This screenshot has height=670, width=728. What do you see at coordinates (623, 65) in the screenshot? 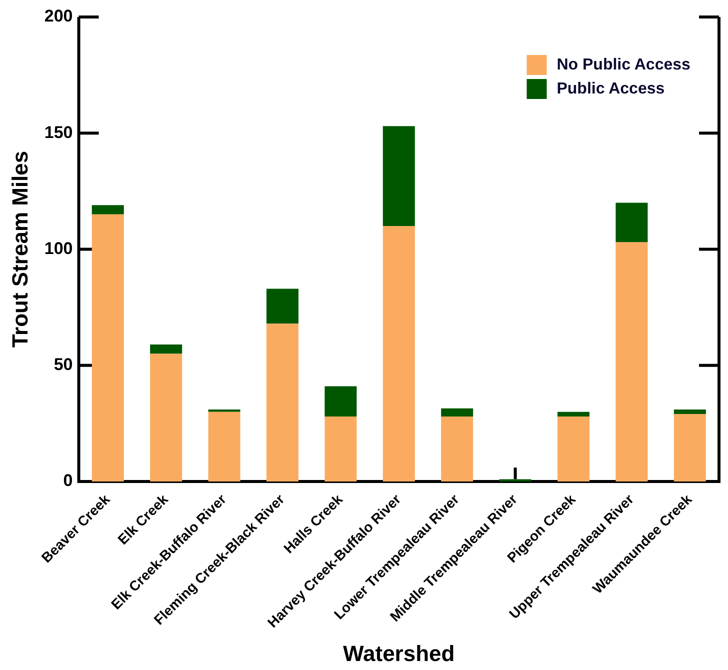
I see `legend-label: No Public Access` at bounding box center [623, 65].